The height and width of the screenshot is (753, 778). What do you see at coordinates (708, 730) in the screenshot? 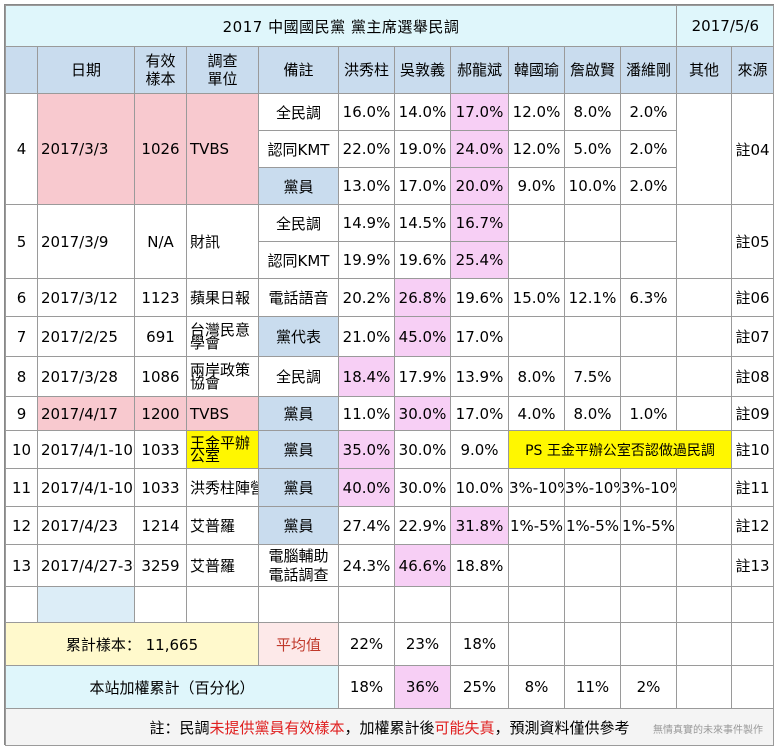
I see `brand-credit: 無情真實的未來事件製作` at bounding box center [708, 730].